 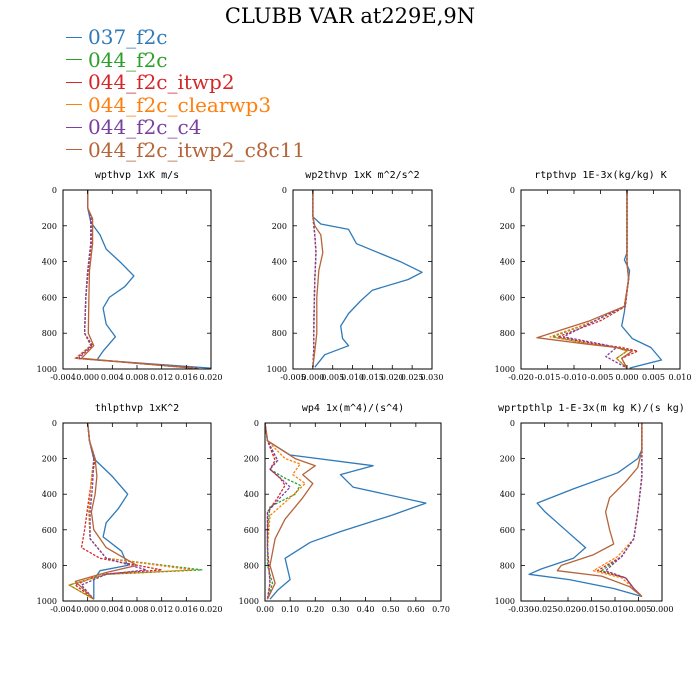 What do you see at coordinates (265, 609) in the screenshot?
I see `x-tick-label: 0.00` at bounding box center [265, 609].